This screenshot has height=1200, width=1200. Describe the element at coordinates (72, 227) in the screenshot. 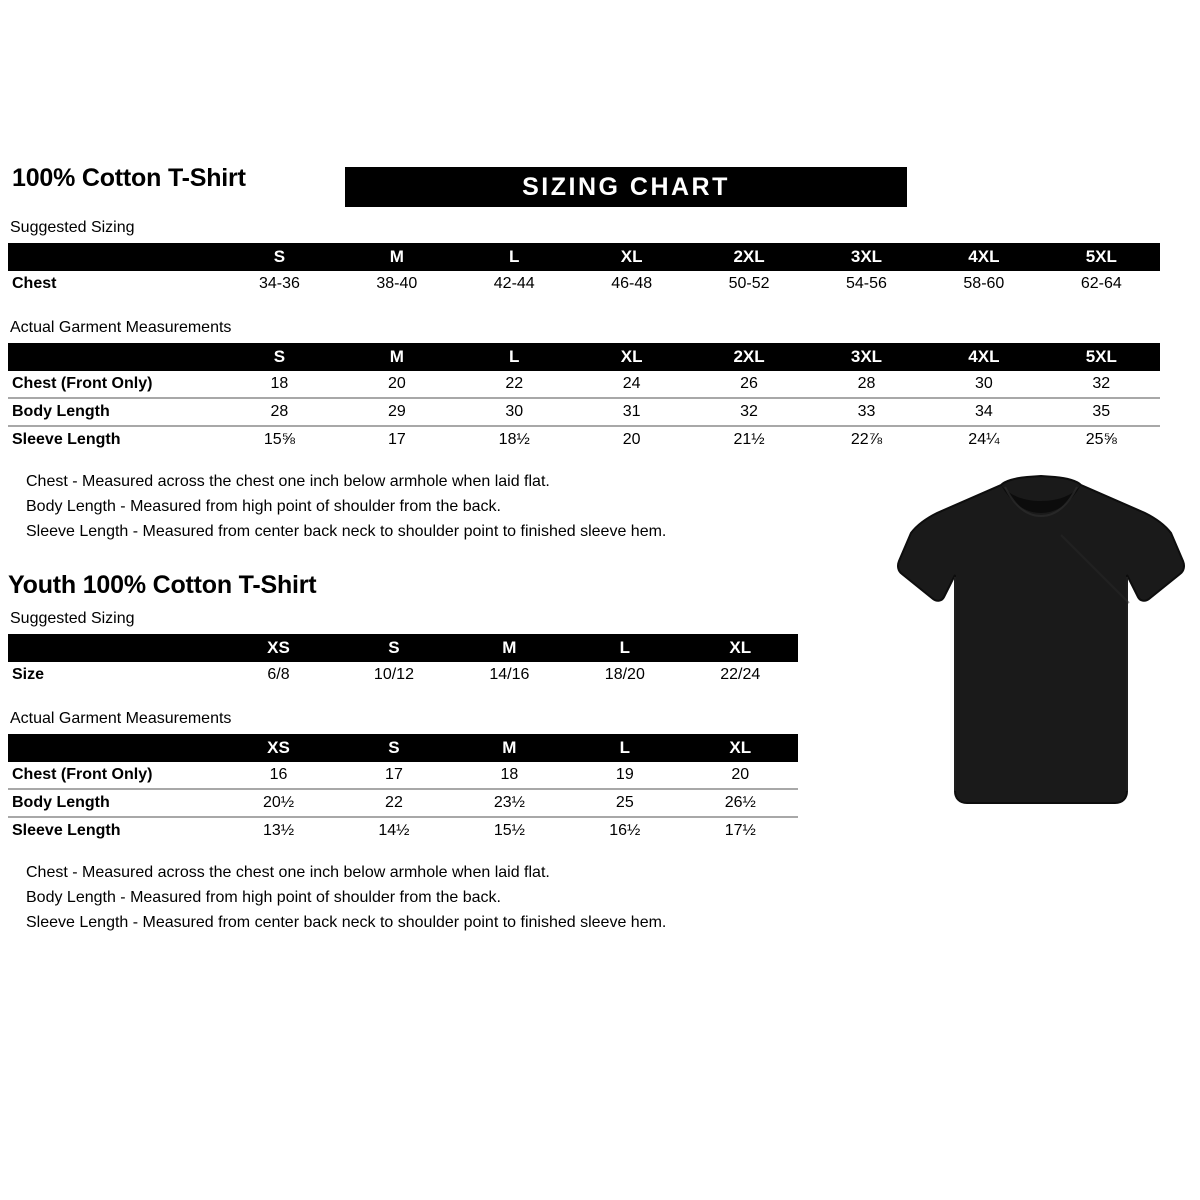

I see `adult-suggested-sizing-label: Suggested Sizing` at that location.